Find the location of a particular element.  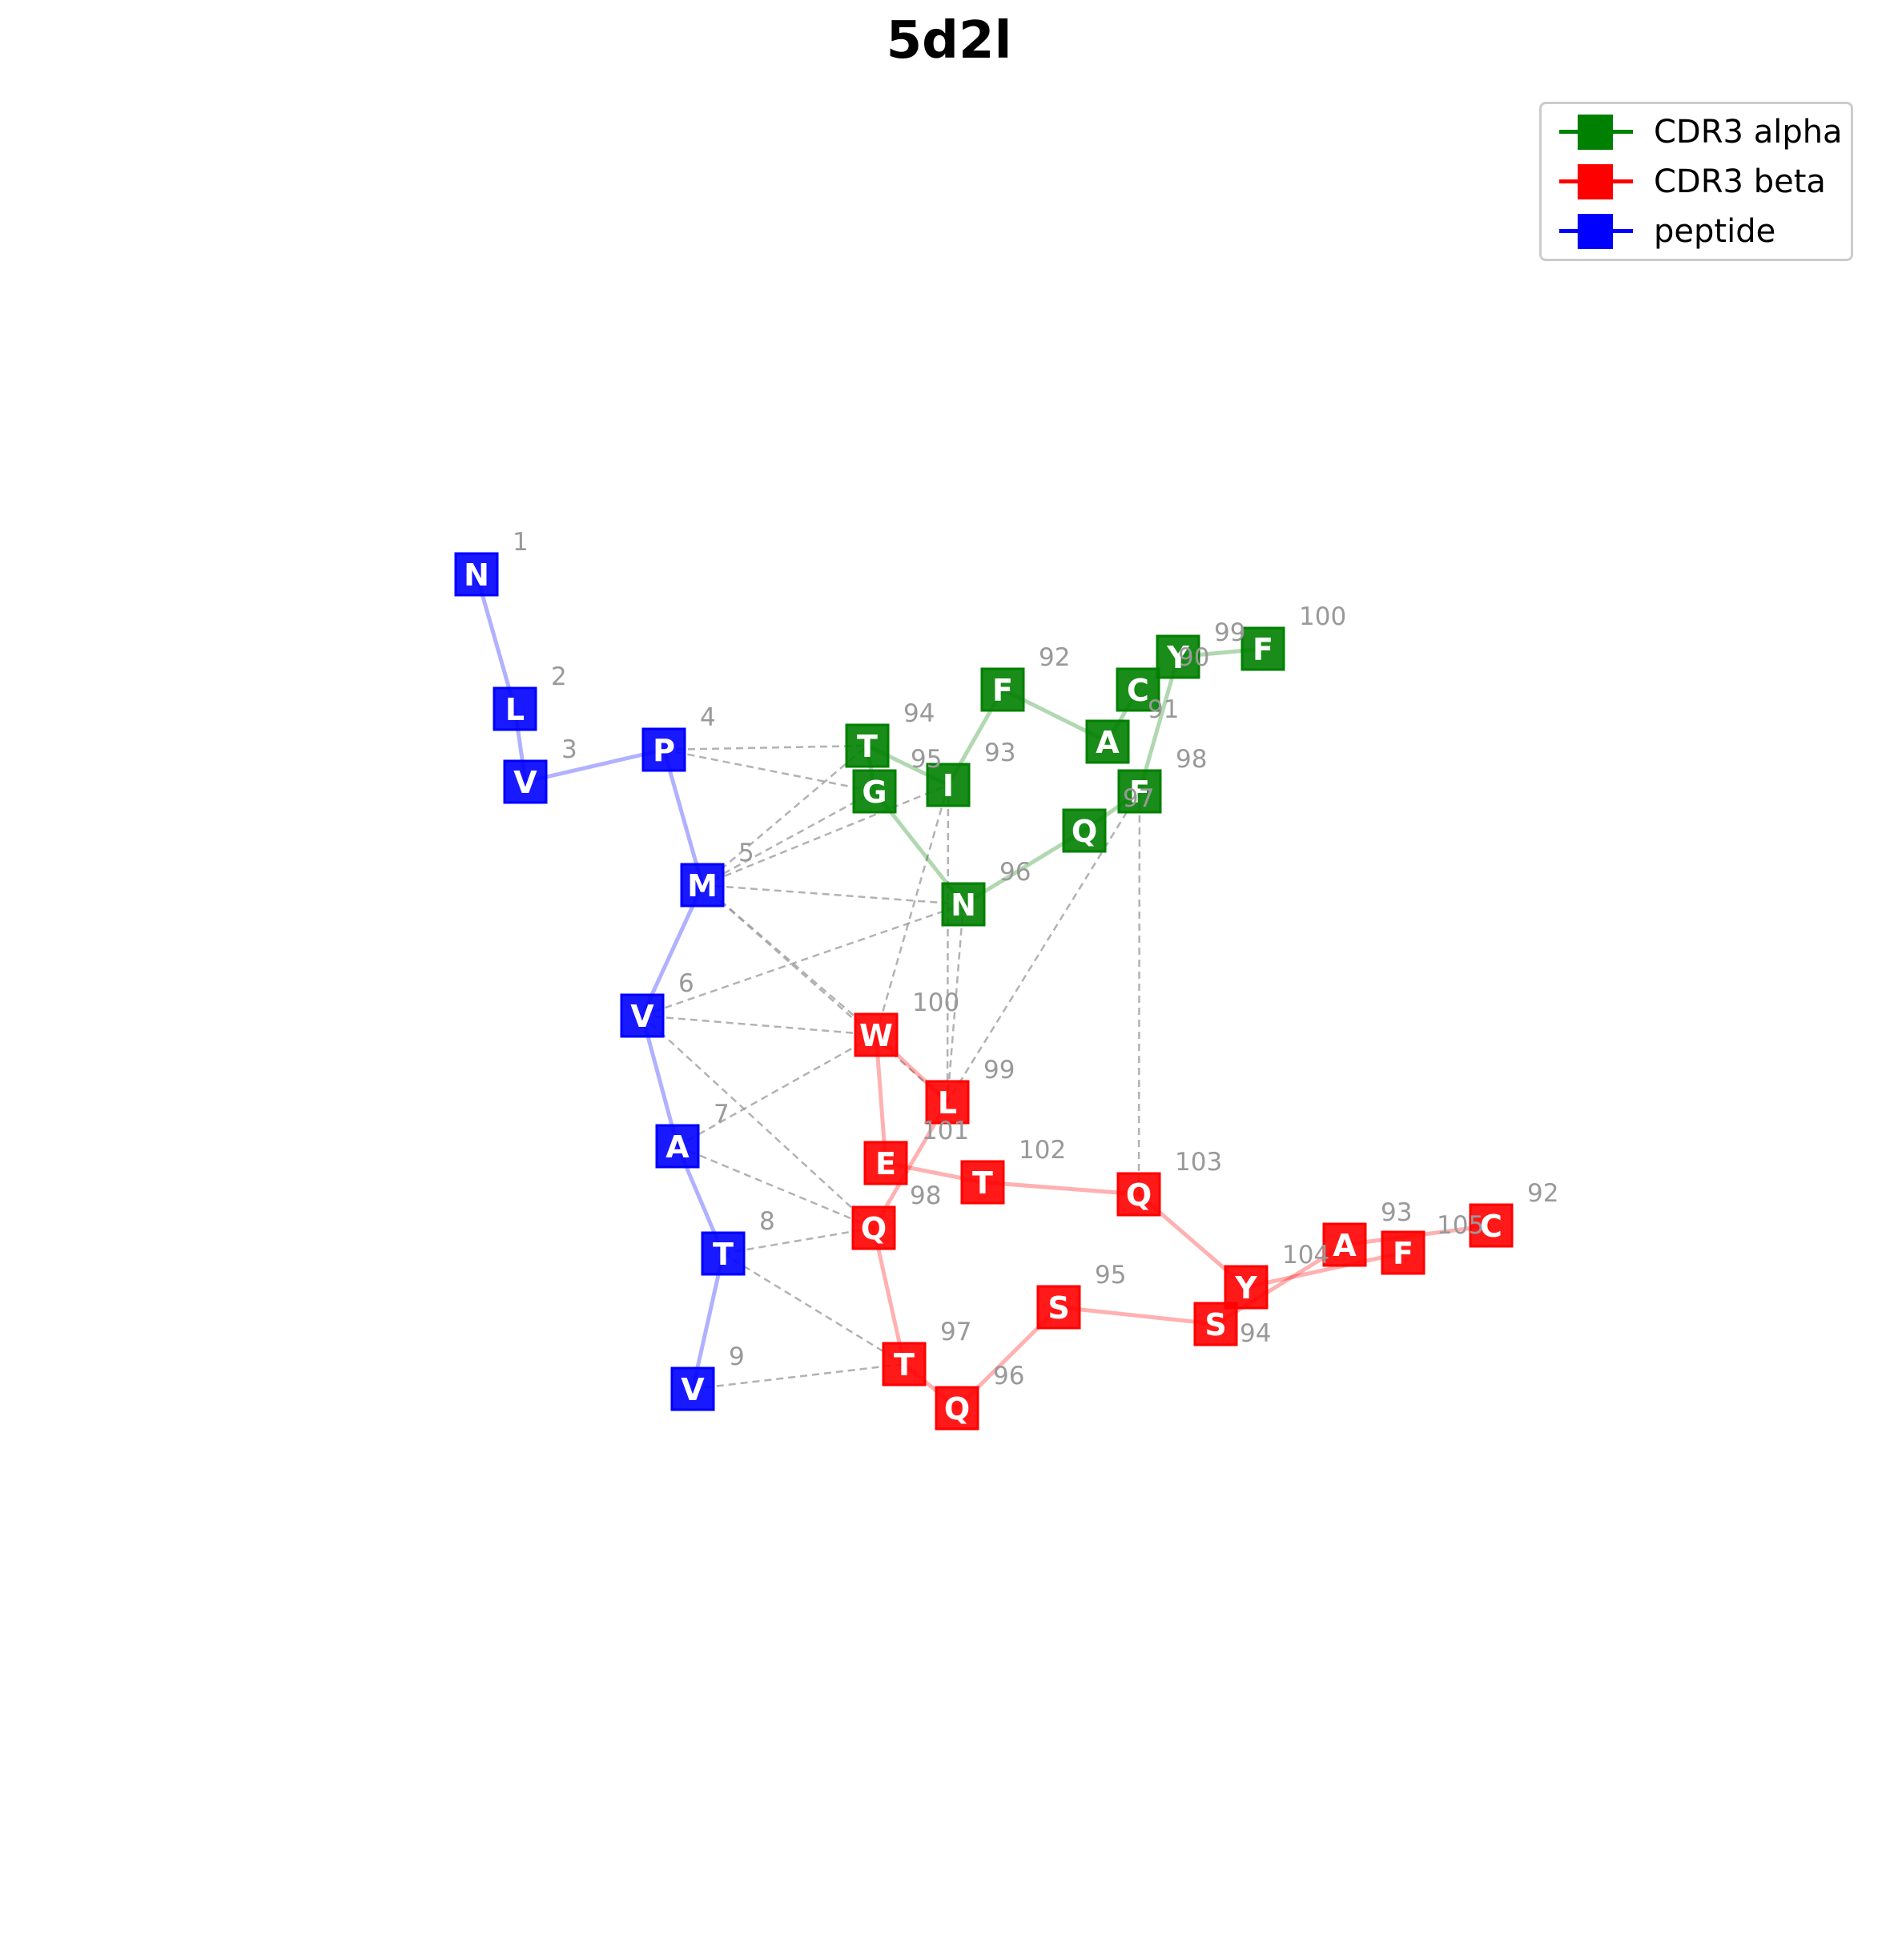

residue-index-b104: 104 is located at coordinates (1305, 1256).